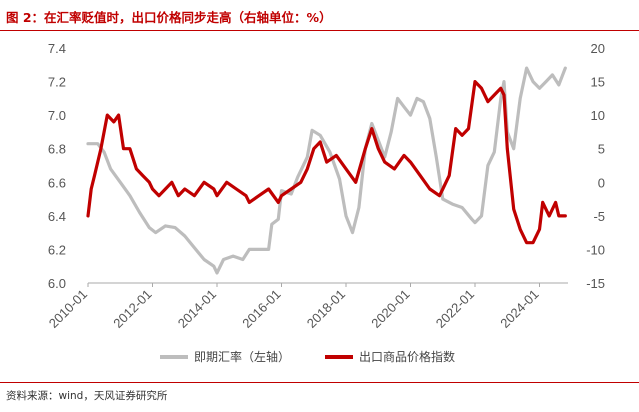 Image resolution: width=639 pixels, height=412 pixels. What do you see at coordinates (169, 17) in the screenshot?
I see `chart-title: 图 2：在汇率贬值时，出口价格同步走高（右轴单位：%）` at bounding box center [169, 17].